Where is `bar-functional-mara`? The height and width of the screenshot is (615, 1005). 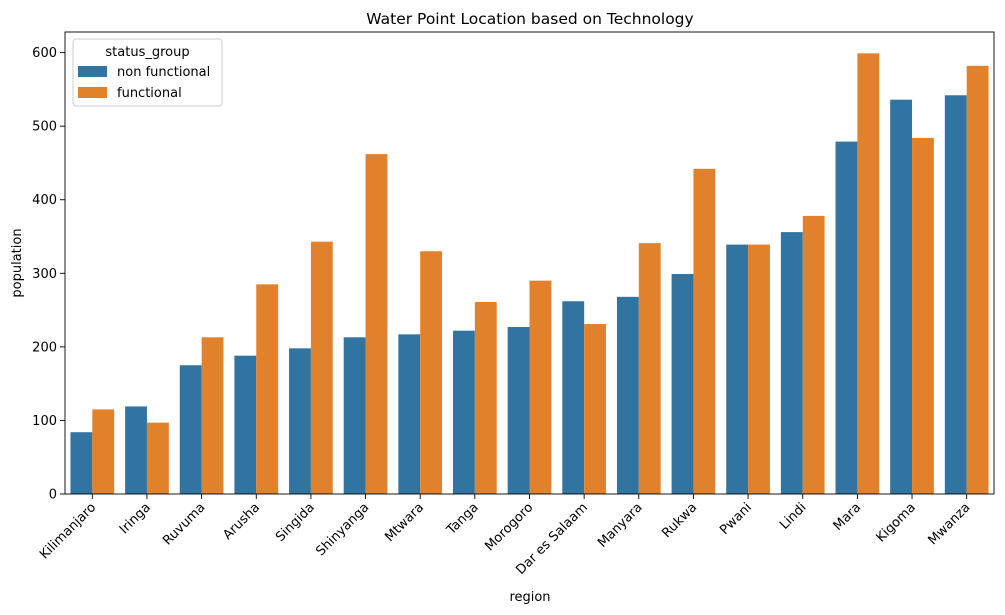
bar-functional-mara is located at coordinates (868, 273).